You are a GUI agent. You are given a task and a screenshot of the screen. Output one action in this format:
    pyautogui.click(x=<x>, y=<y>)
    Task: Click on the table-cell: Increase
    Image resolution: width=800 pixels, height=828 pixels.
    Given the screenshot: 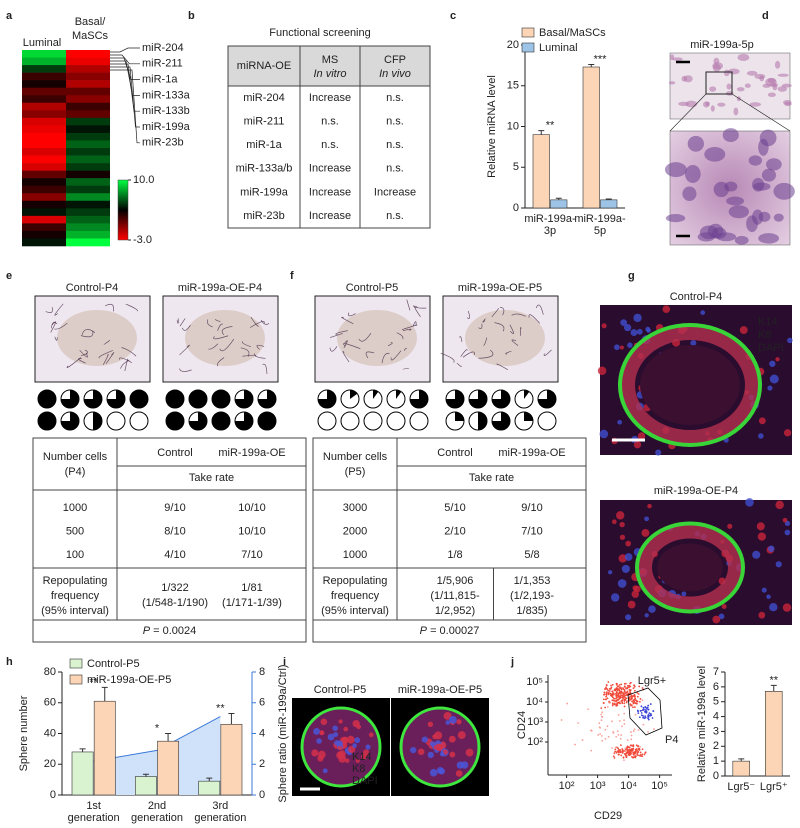 What is the action you would take?
    pyautogui.click(x=395, y=192)
    